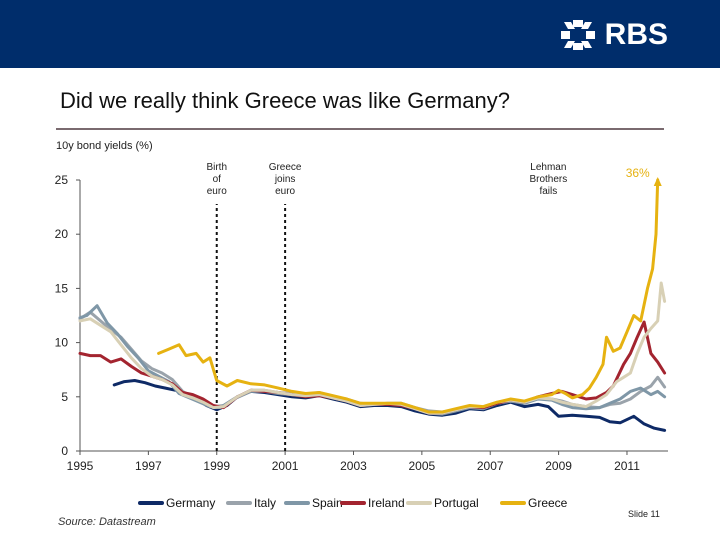  What do you see at coordinates (64, 451) in the screenshot?
I see `y-tick-label: 0` at bounding box center [64, 451].